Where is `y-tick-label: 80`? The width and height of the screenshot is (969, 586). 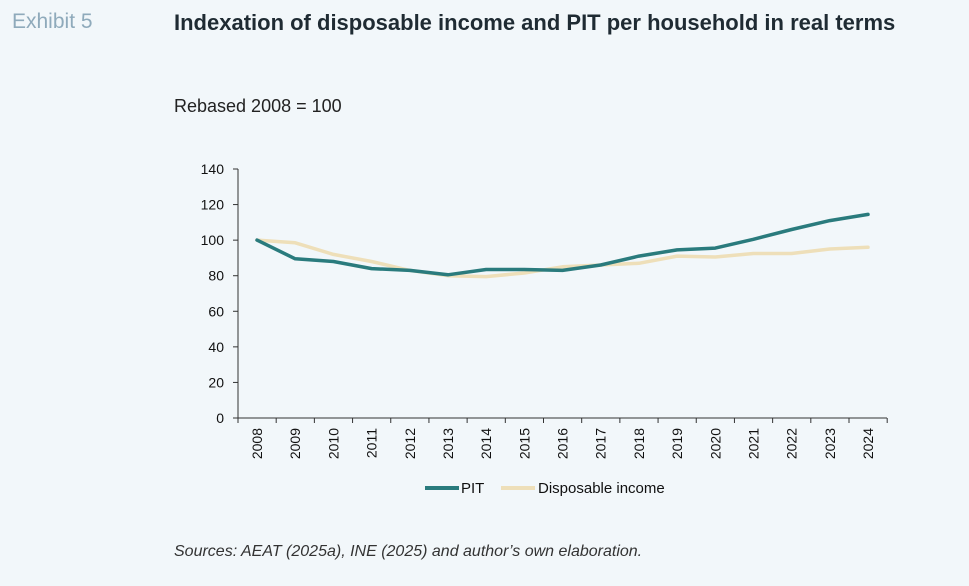
y-tick-label: 80 is located at coordinates (216, 276).